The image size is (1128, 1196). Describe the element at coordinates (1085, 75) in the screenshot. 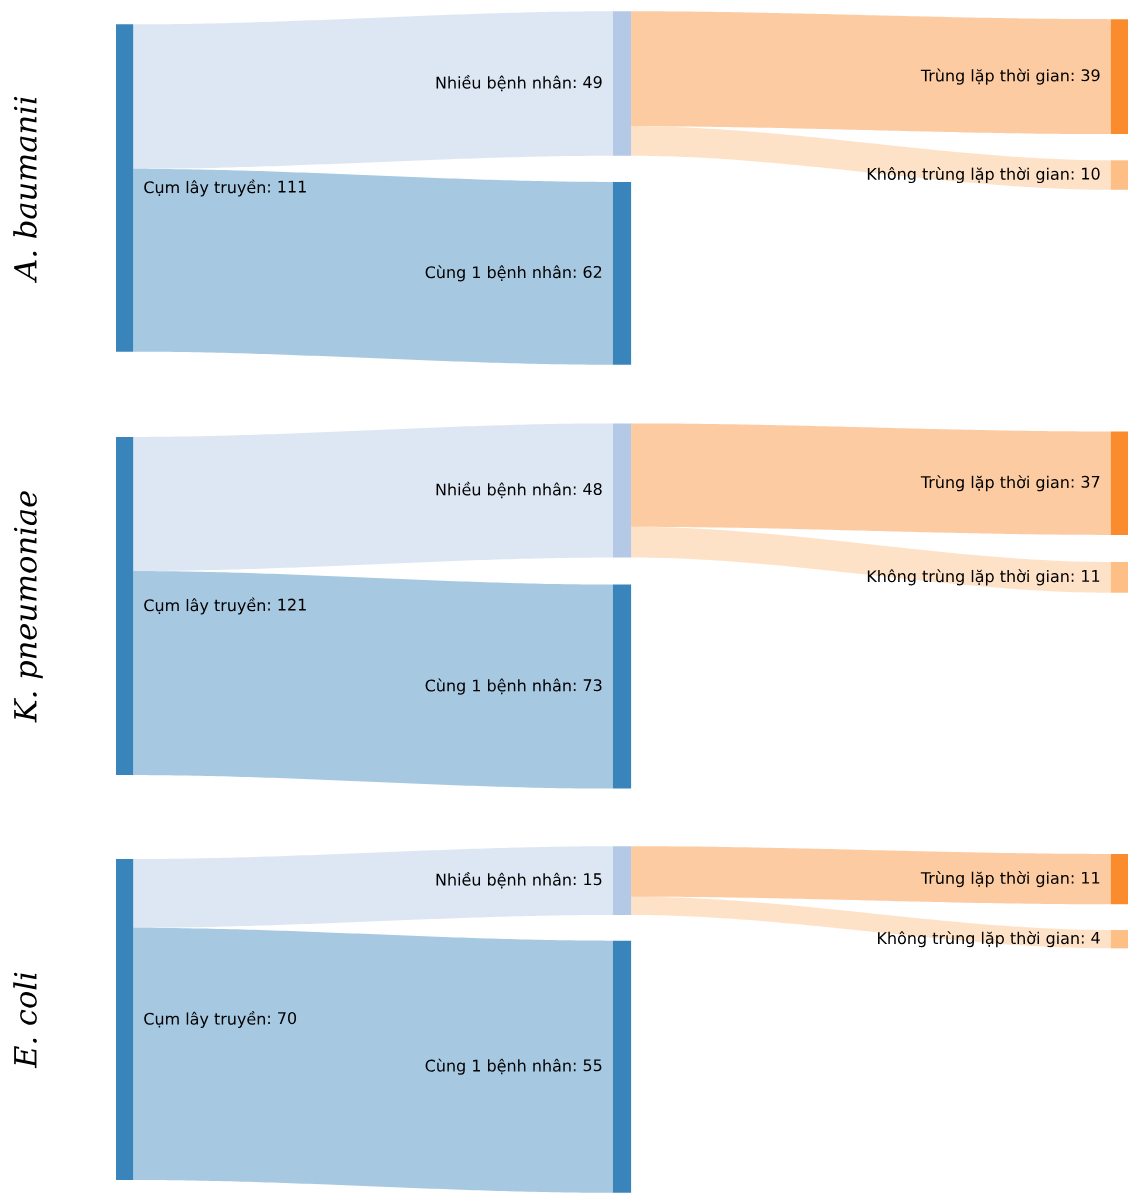

I see `data-label: : 39` at that location.